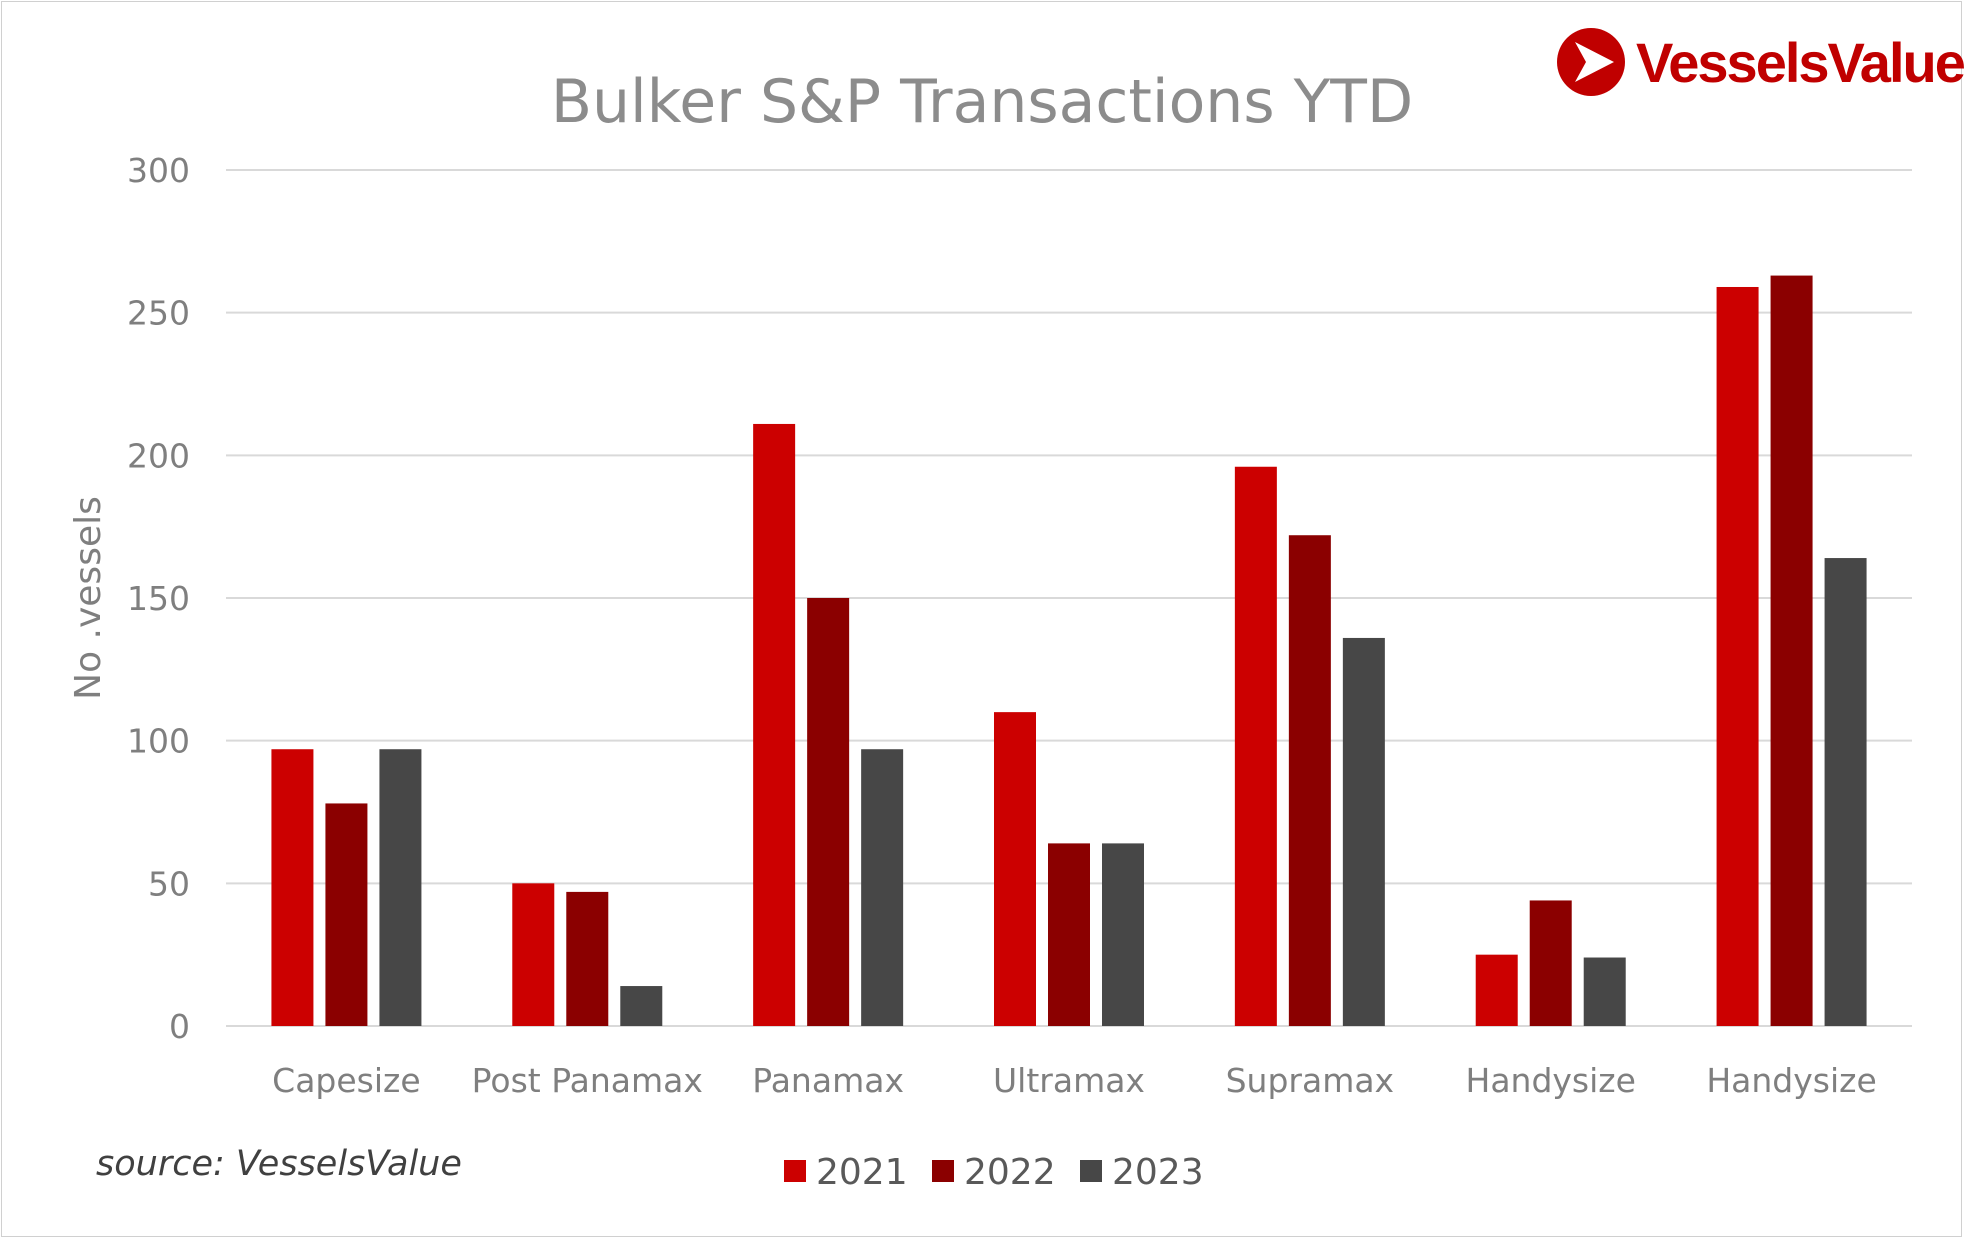 The width and height of the screenshot is (1965, 1240). What do you see at coordinates (279, 1164) in the screenshot?
I see `source-note: source: VesselsValue` at bounding box center [279, 1164].